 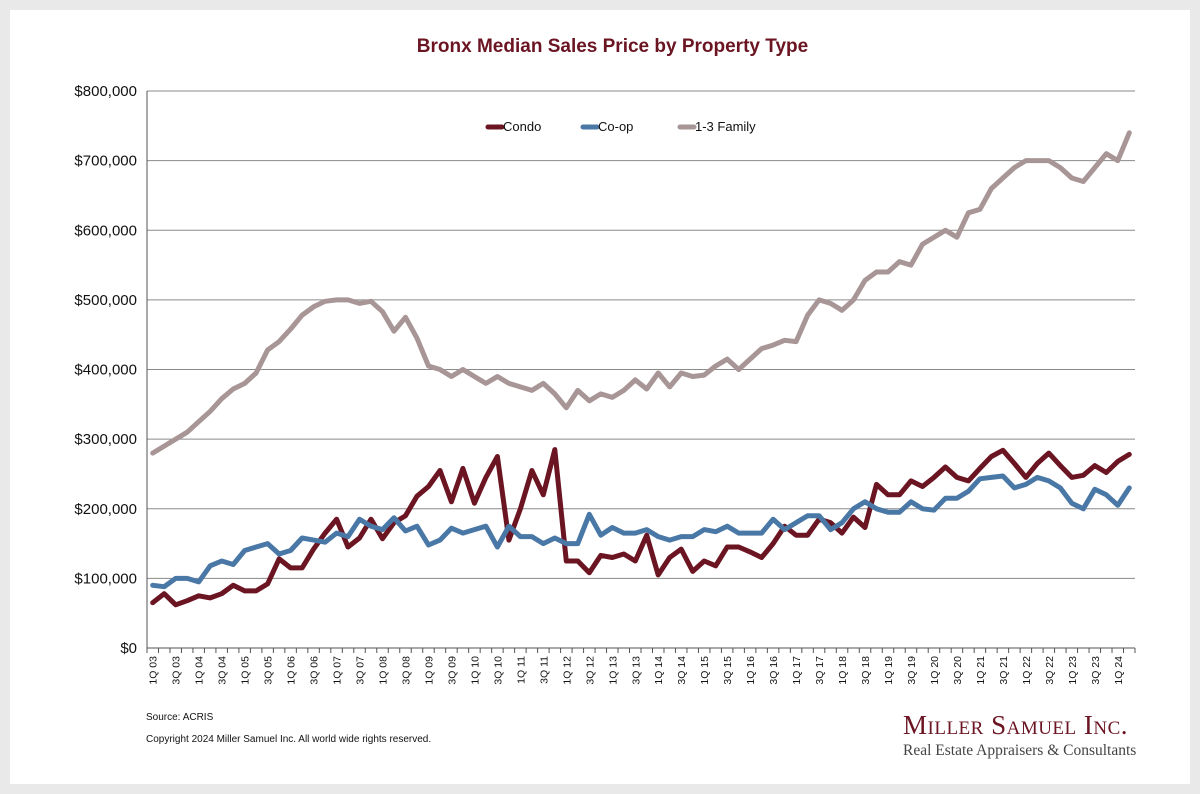 I want to click on x-tick-label: 1Q 24, so click(x=1119, y=670).